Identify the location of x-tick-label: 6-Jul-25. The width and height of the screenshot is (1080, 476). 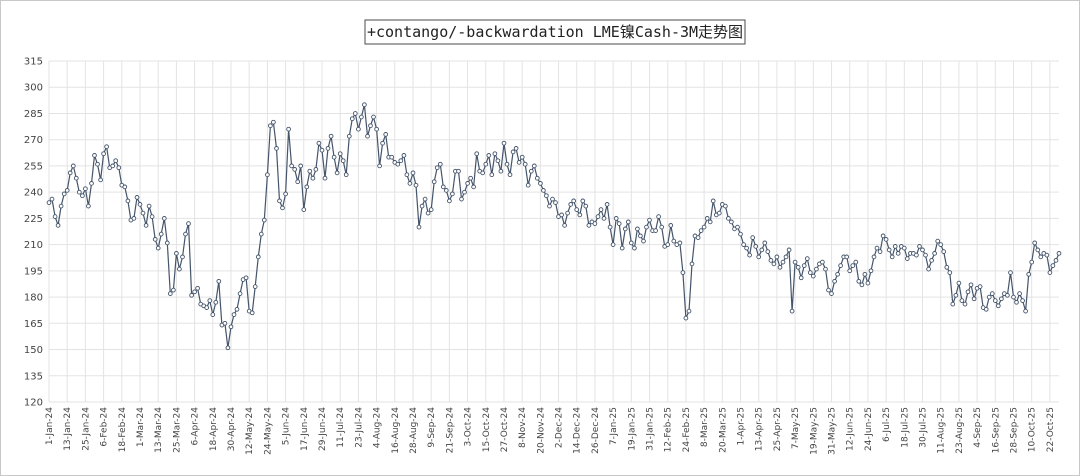
(887, 424).